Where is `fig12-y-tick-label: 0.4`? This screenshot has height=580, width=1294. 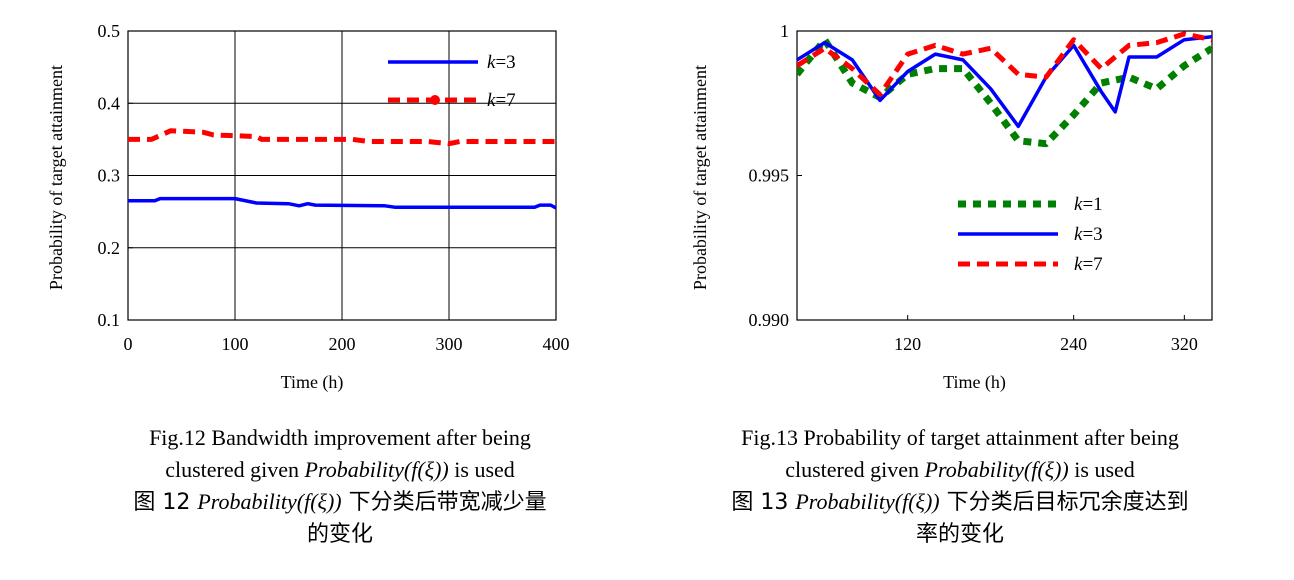
fig12-y-tick-label: 0.4 is located at coordinates (109, 103).